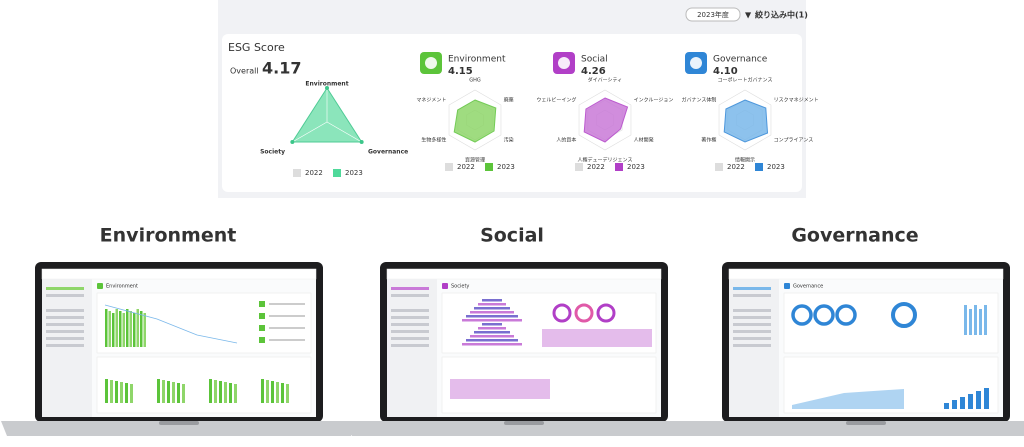 The image size is (1024, 447). I want to click on radar-axis-label: ウェルビーイング, so click(556, 100).